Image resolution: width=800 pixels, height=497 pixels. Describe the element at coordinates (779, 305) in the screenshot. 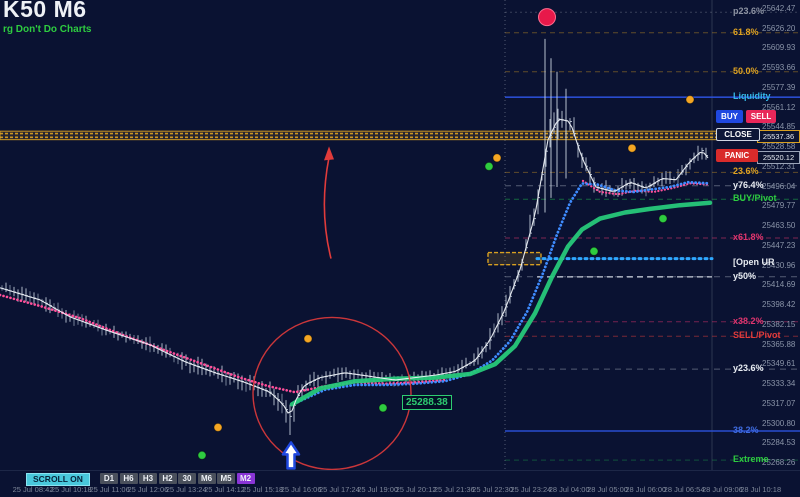

I see `y-axis-label: 25398.42` at that location.